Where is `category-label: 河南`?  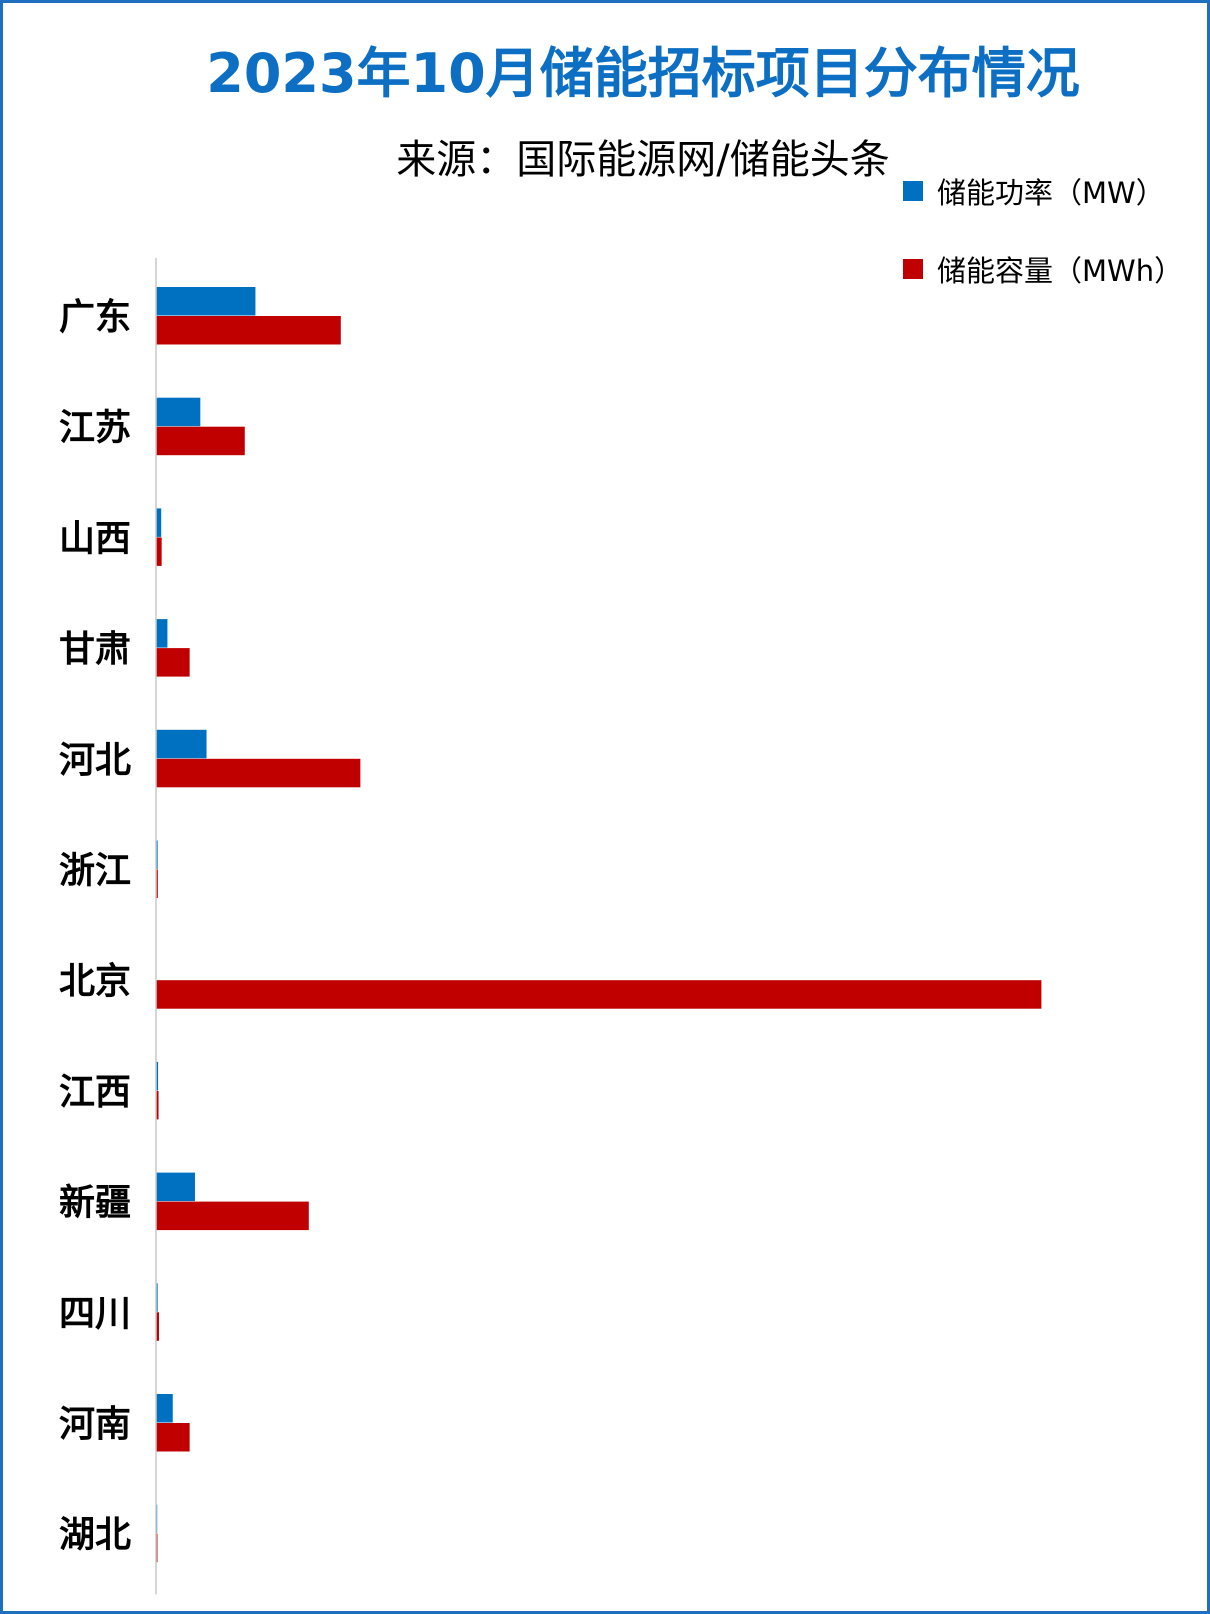 category-label: 河南 is located at coordinates (95, 1424).